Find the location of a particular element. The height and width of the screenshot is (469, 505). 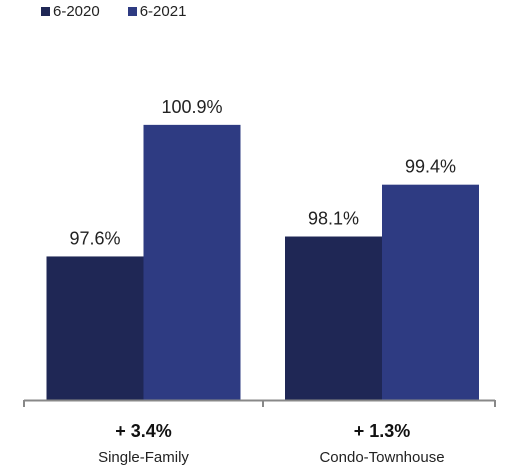

legend: 6-2020 6-2021 is located at coordinates (127, 11).